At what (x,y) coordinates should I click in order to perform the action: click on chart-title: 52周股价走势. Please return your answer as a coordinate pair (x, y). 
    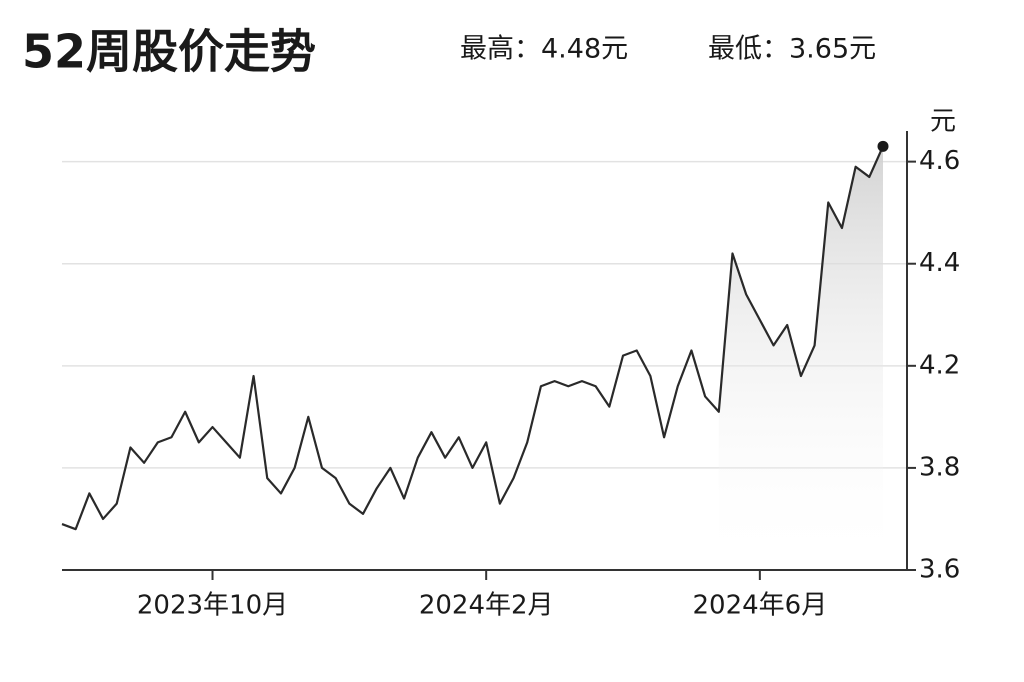
    Looking at the image, I should click on (169, 52).